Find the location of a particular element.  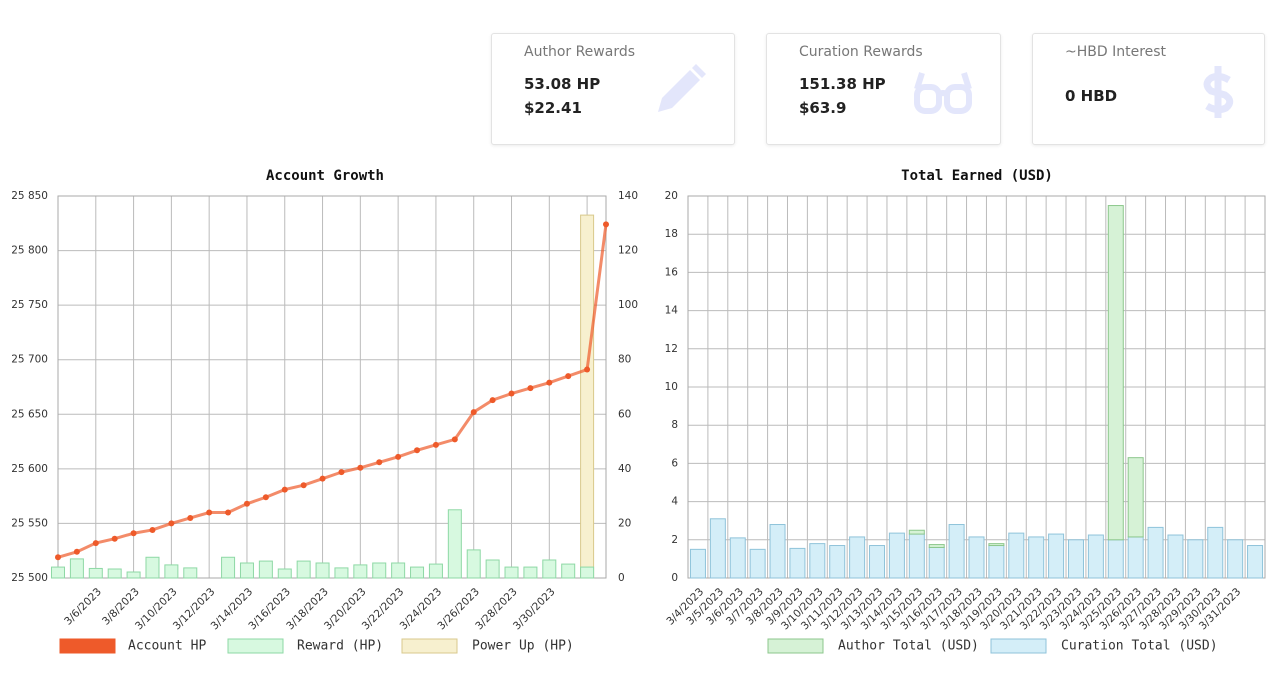

y-tick-label: 6 is located at coordinates (674, 463).